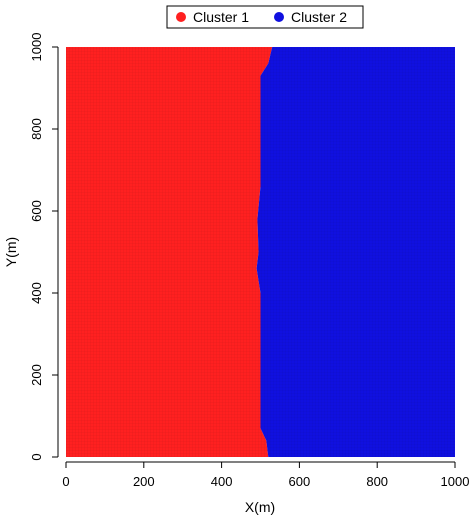 This screenshot has height=519, width=474. Describe the element at coordinates (260, 507) in the screenshot. I see `x-axis-title: X(m)` at that location.